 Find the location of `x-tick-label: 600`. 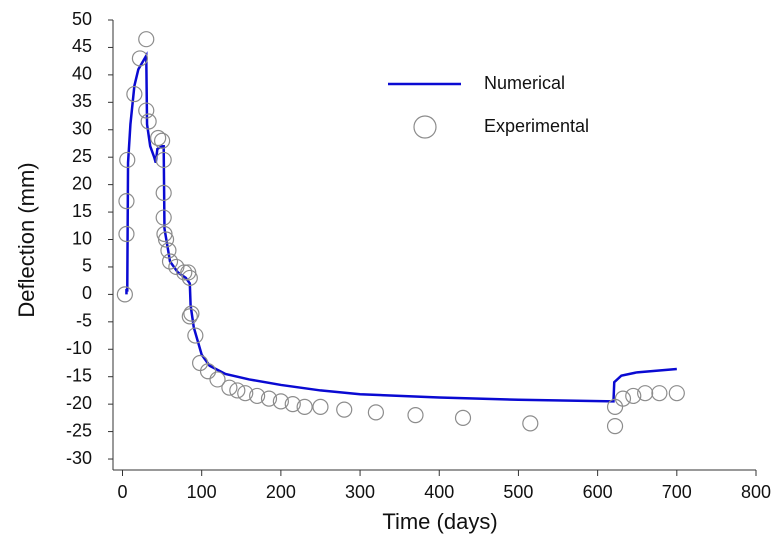

x-tick-label: 600 is located at coordinates (598, 492).